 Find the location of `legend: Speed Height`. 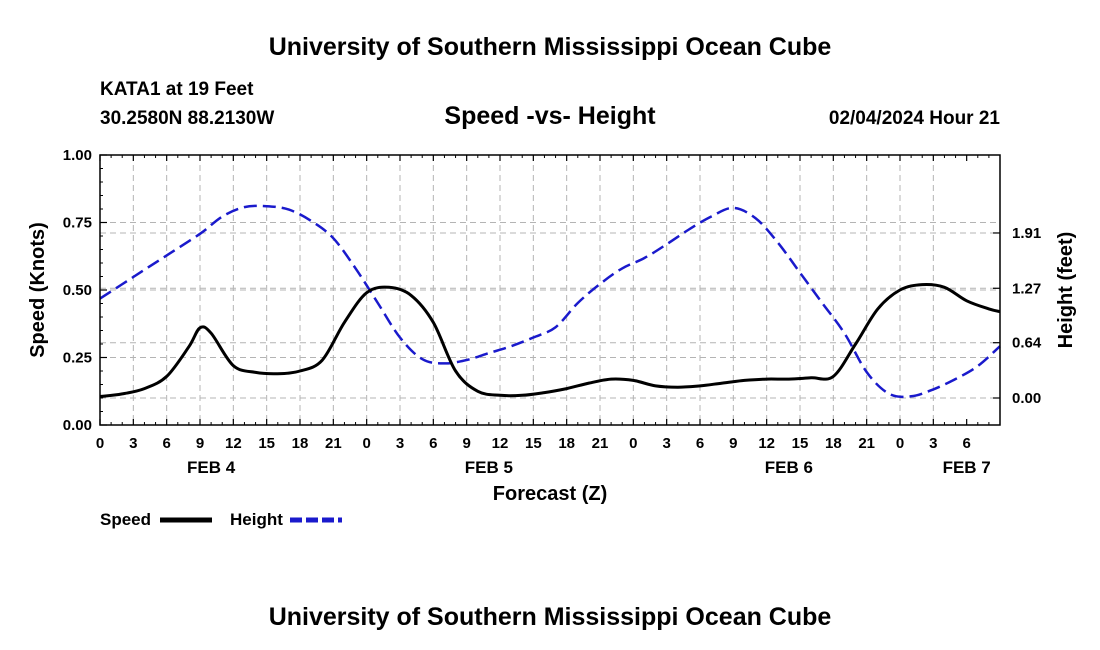

legend: Speed Height is located at coordinates (221, 519).